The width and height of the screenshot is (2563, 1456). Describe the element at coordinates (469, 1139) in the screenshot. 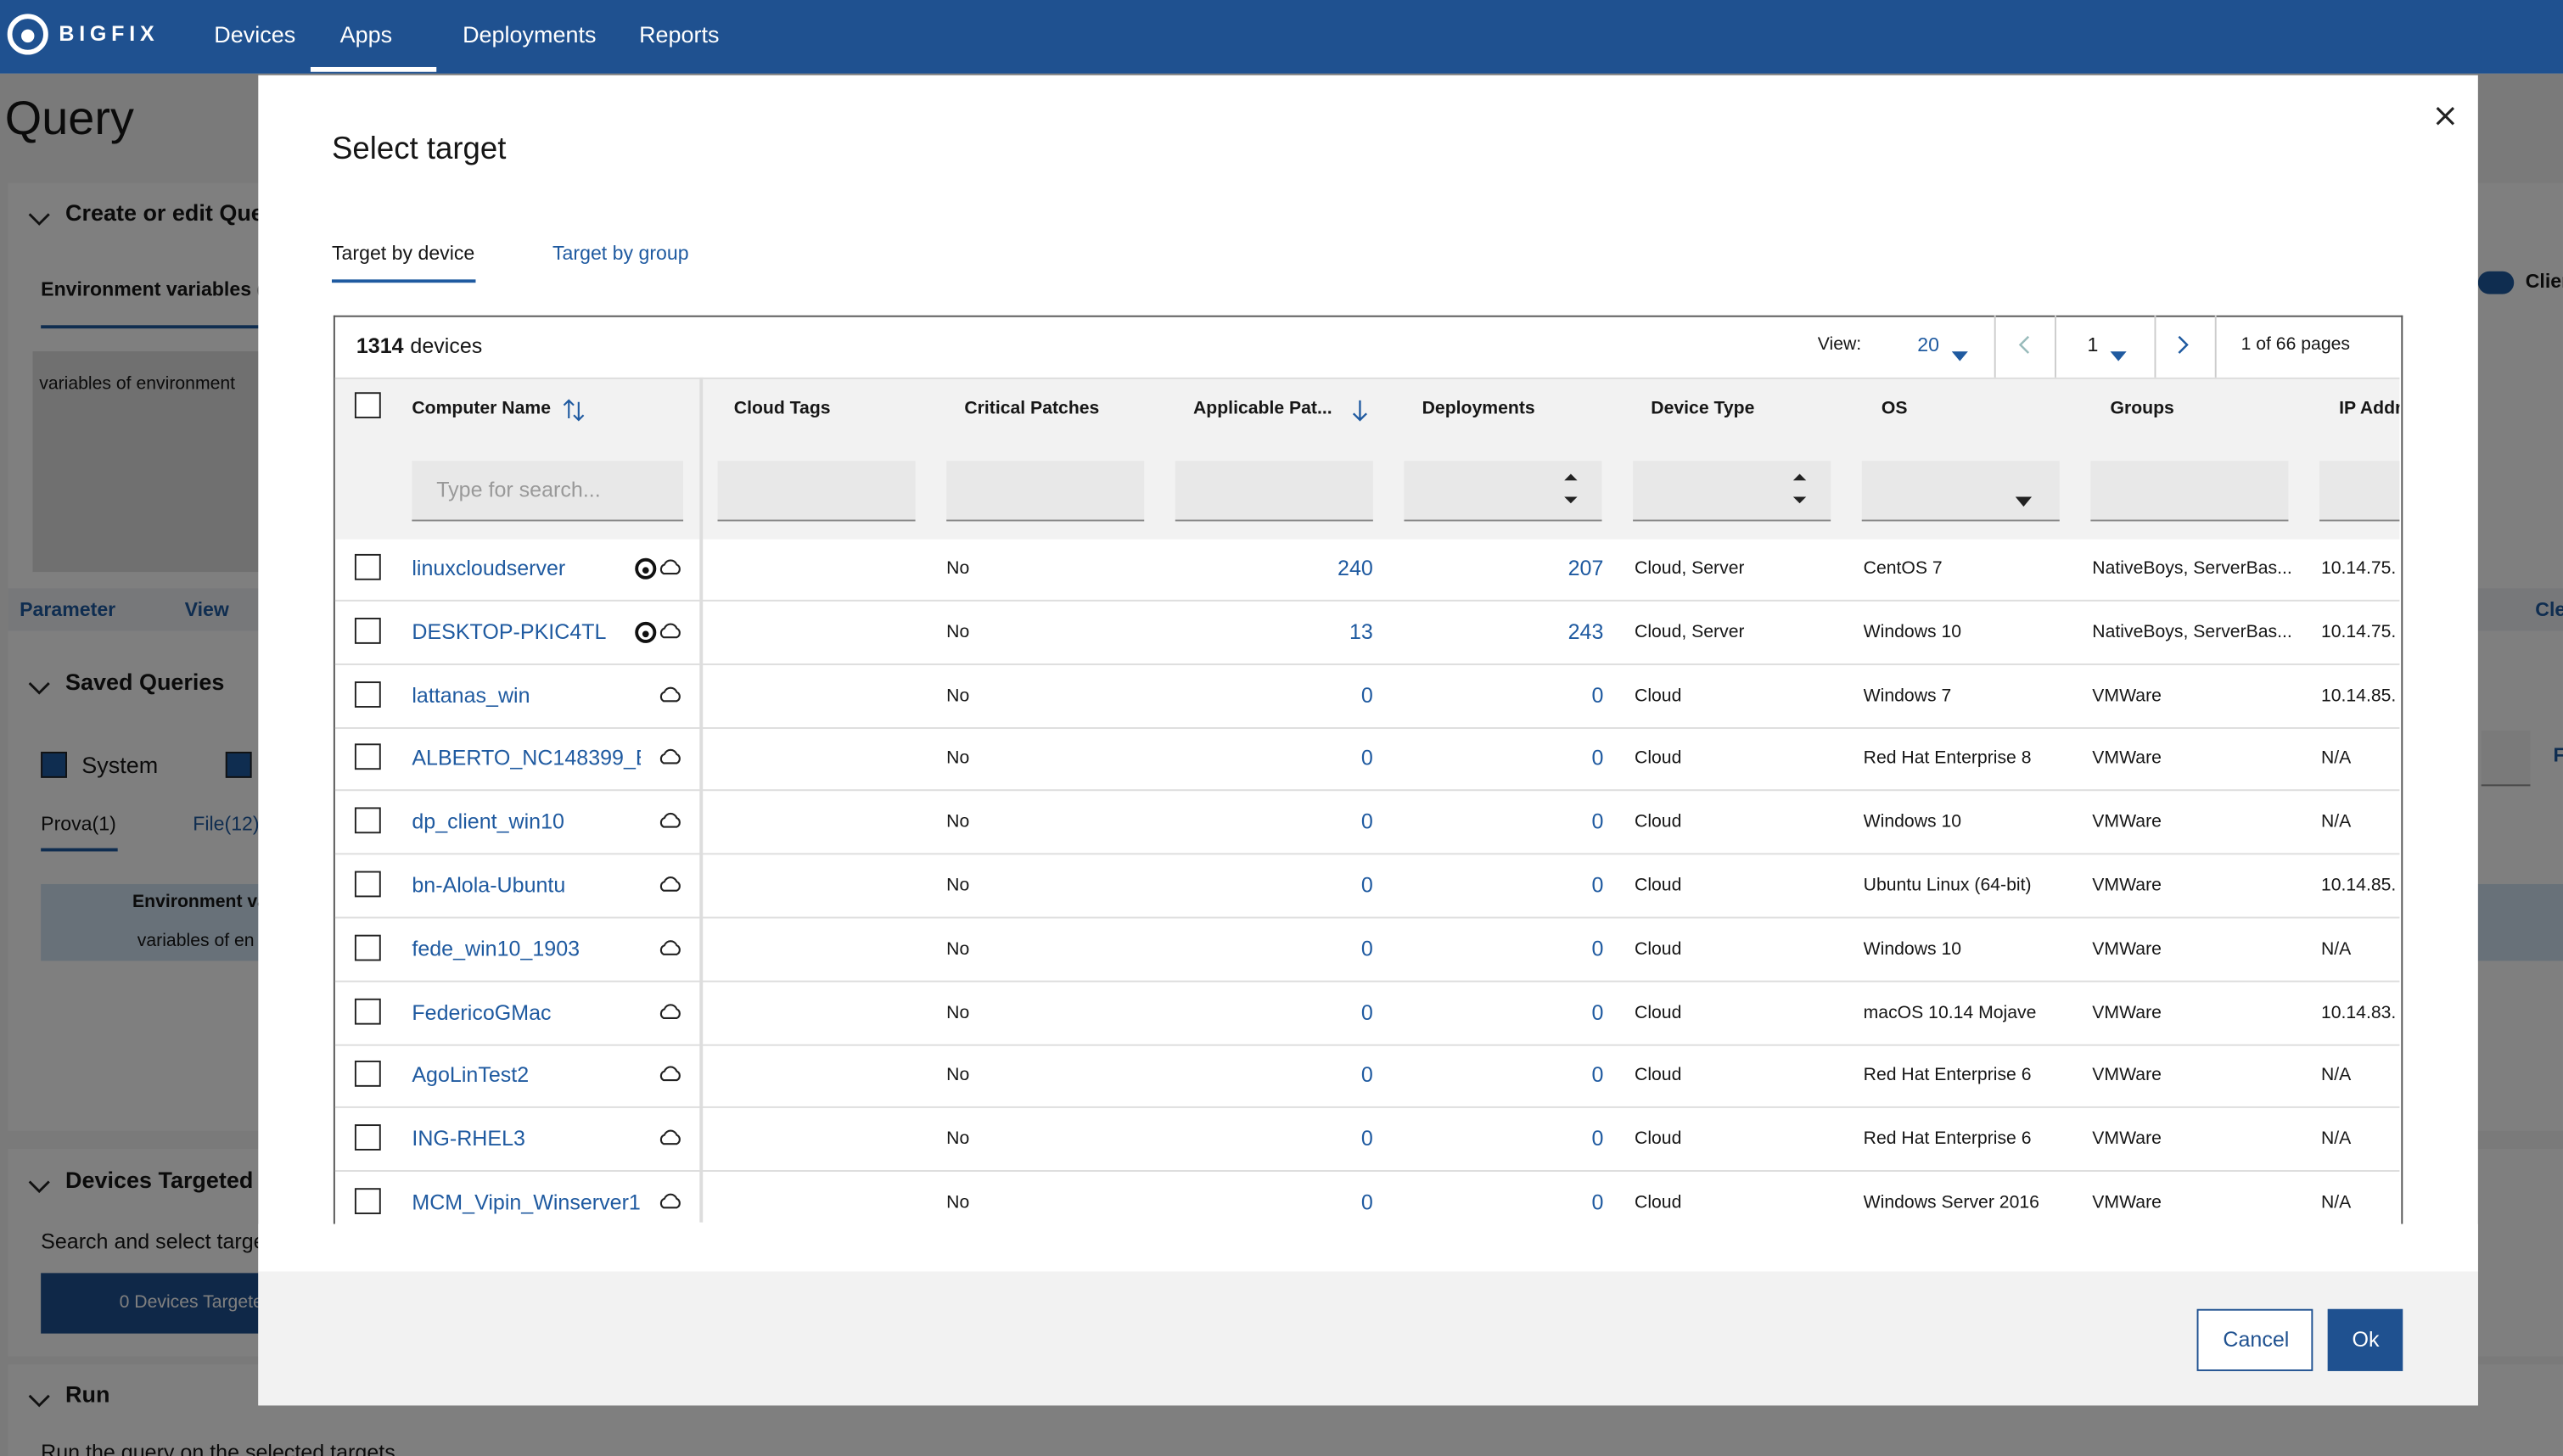

I see `computer-name: ING-RHEL3` at that location.